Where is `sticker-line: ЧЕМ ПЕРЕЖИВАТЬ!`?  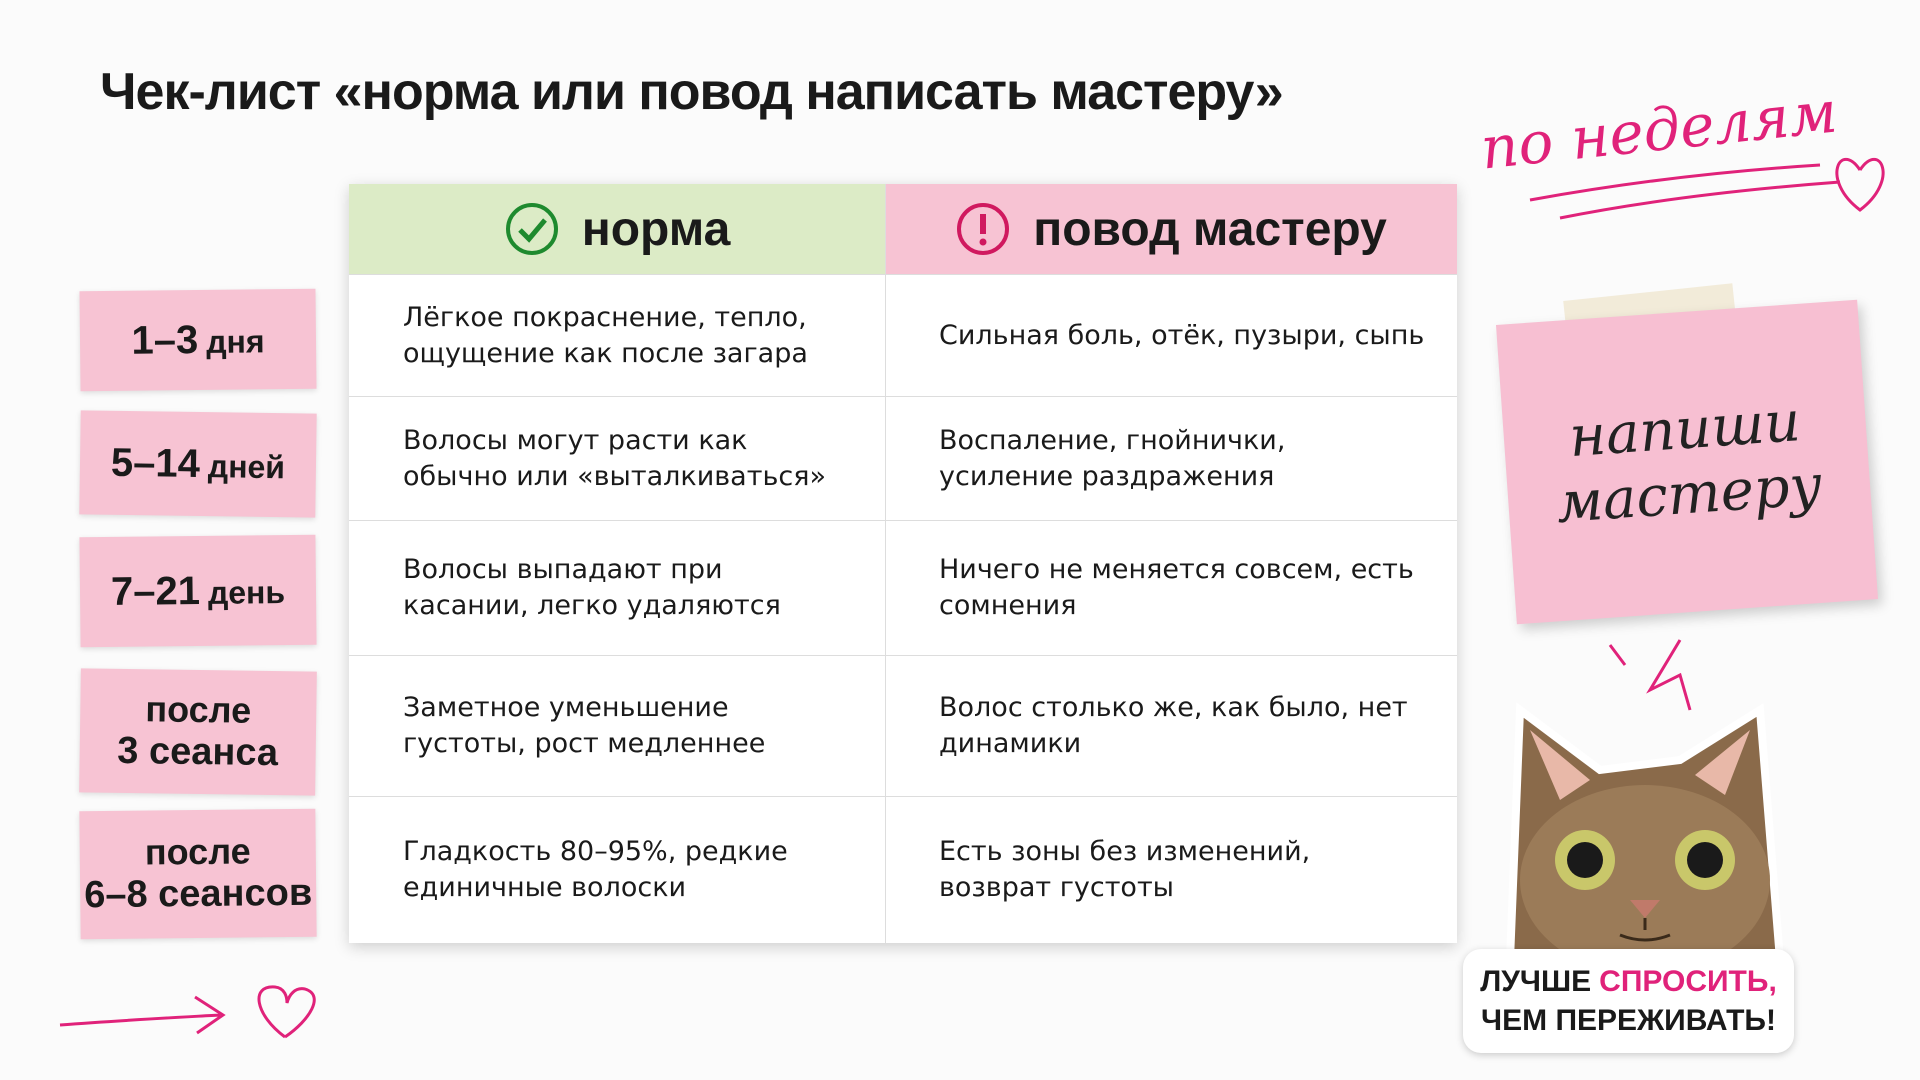 sticker-line: ЧЕМ ПЕРЕЖИВАТЬ! is located at coordinates (1628, 1020).